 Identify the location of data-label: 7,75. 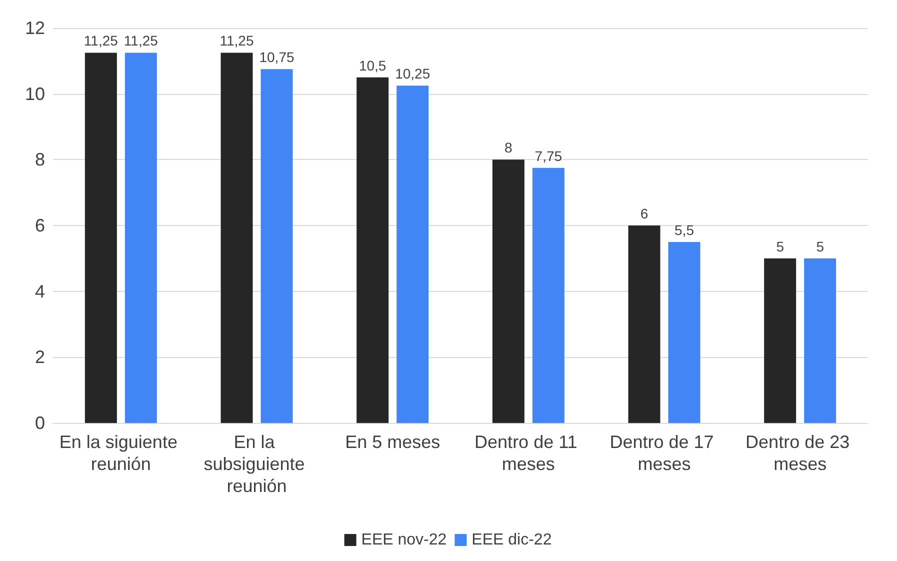
(548, 156).